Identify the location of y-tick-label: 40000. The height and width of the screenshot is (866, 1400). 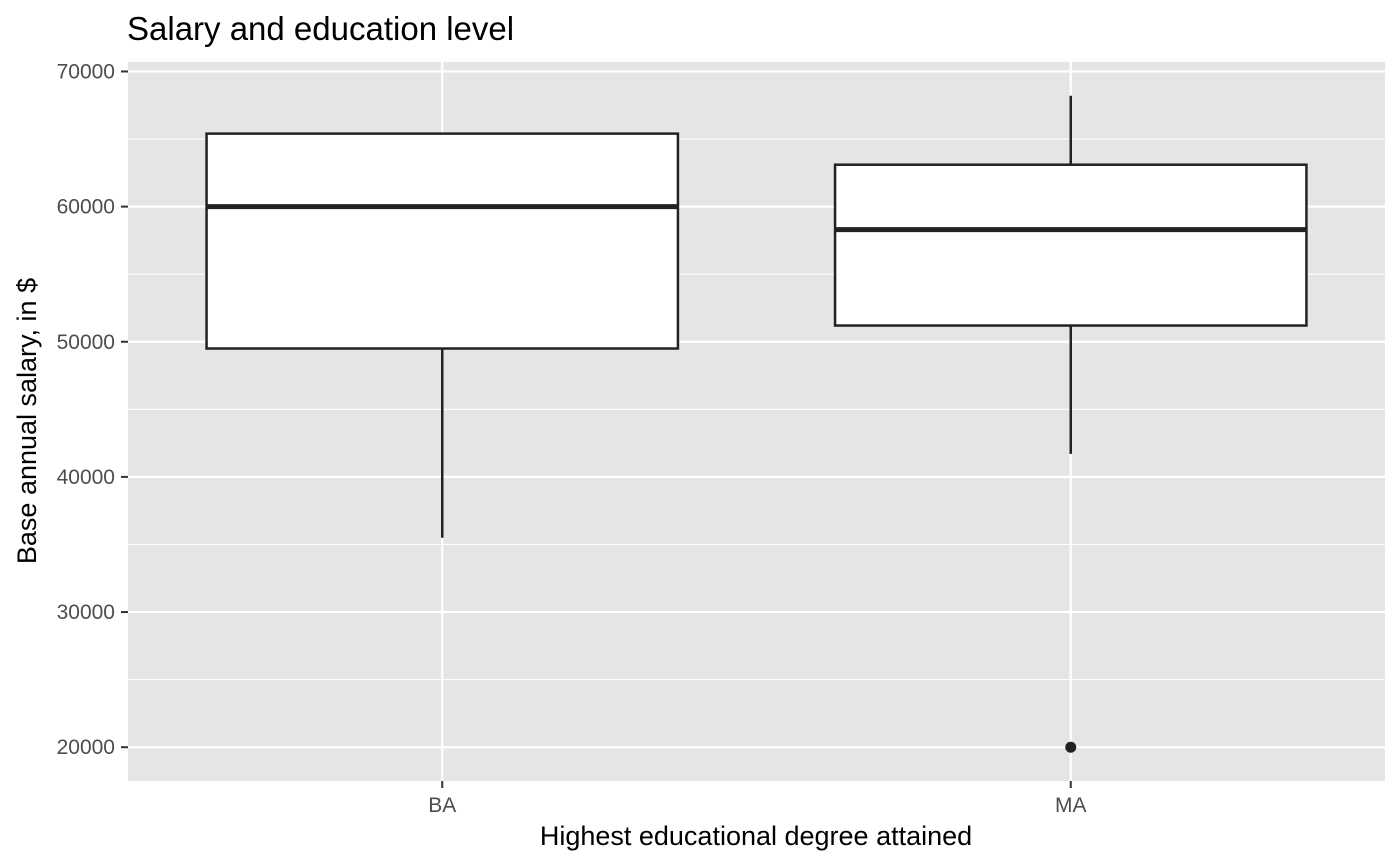
(86, 477).